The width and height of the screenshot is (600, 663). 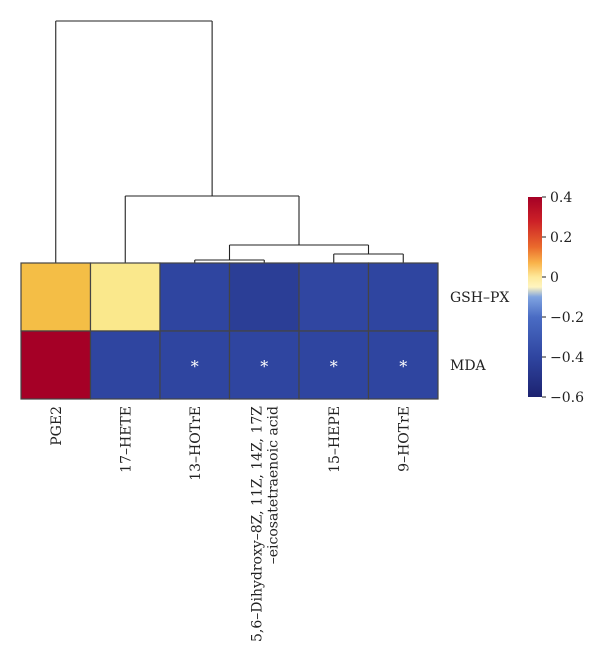 I want to click on row-labels: GSH–PX MDA, so click(x=479, y=332).